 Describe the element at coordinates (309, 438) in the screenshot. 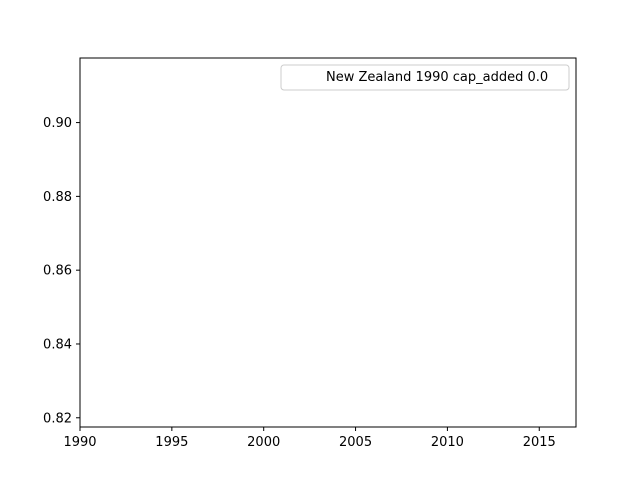

I see `x-axis: 1990 1995 2000 2005 2010 2015` at that location.